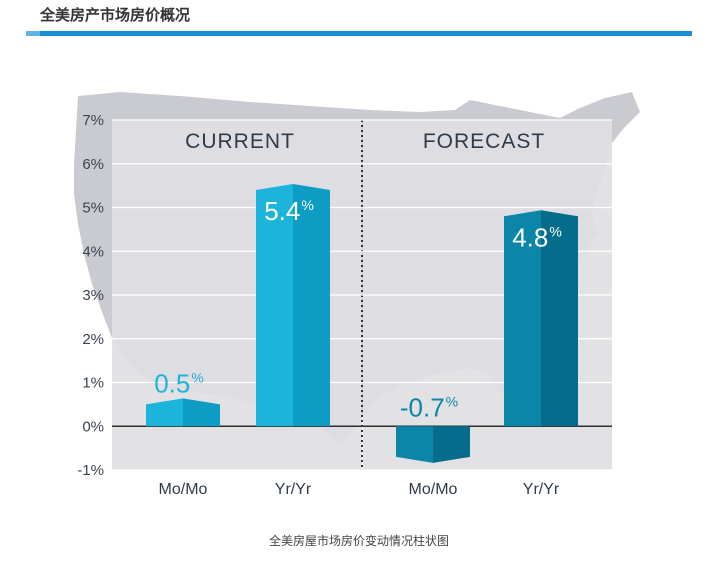 The height and width of the screenshot is (565, 718). I want to click on y-tick-label: 1%, so click(93, 383).